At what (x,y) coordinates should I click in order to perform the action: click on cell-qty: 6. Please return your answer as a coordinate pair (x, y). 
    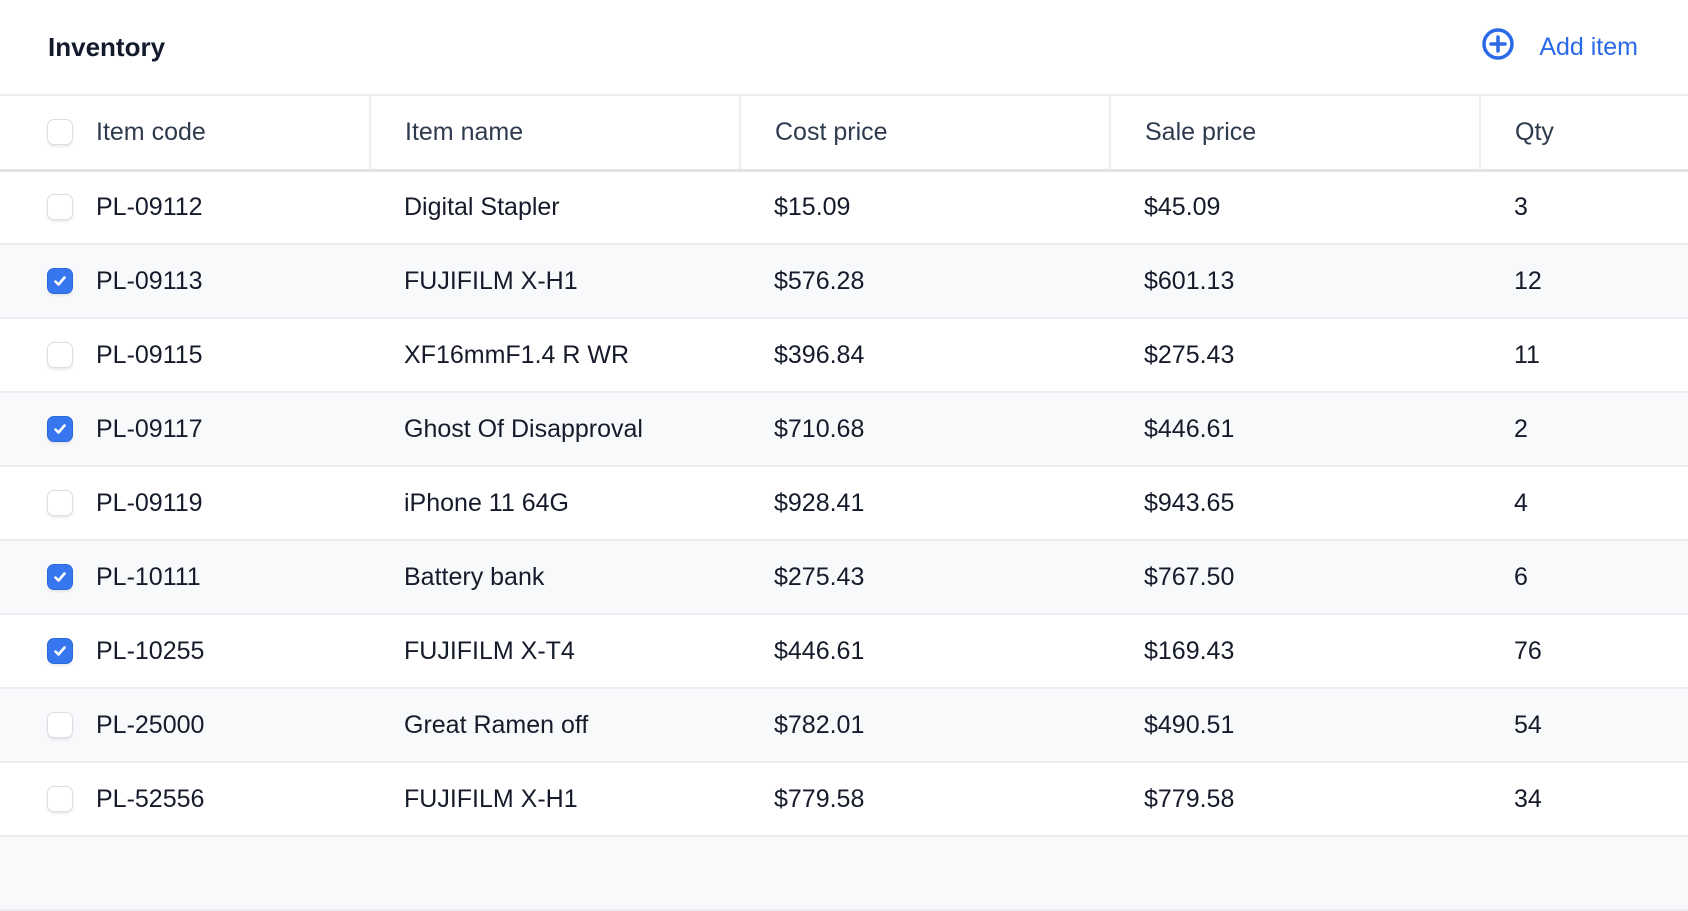
    Looking at the image, I should click on (1584, 577).